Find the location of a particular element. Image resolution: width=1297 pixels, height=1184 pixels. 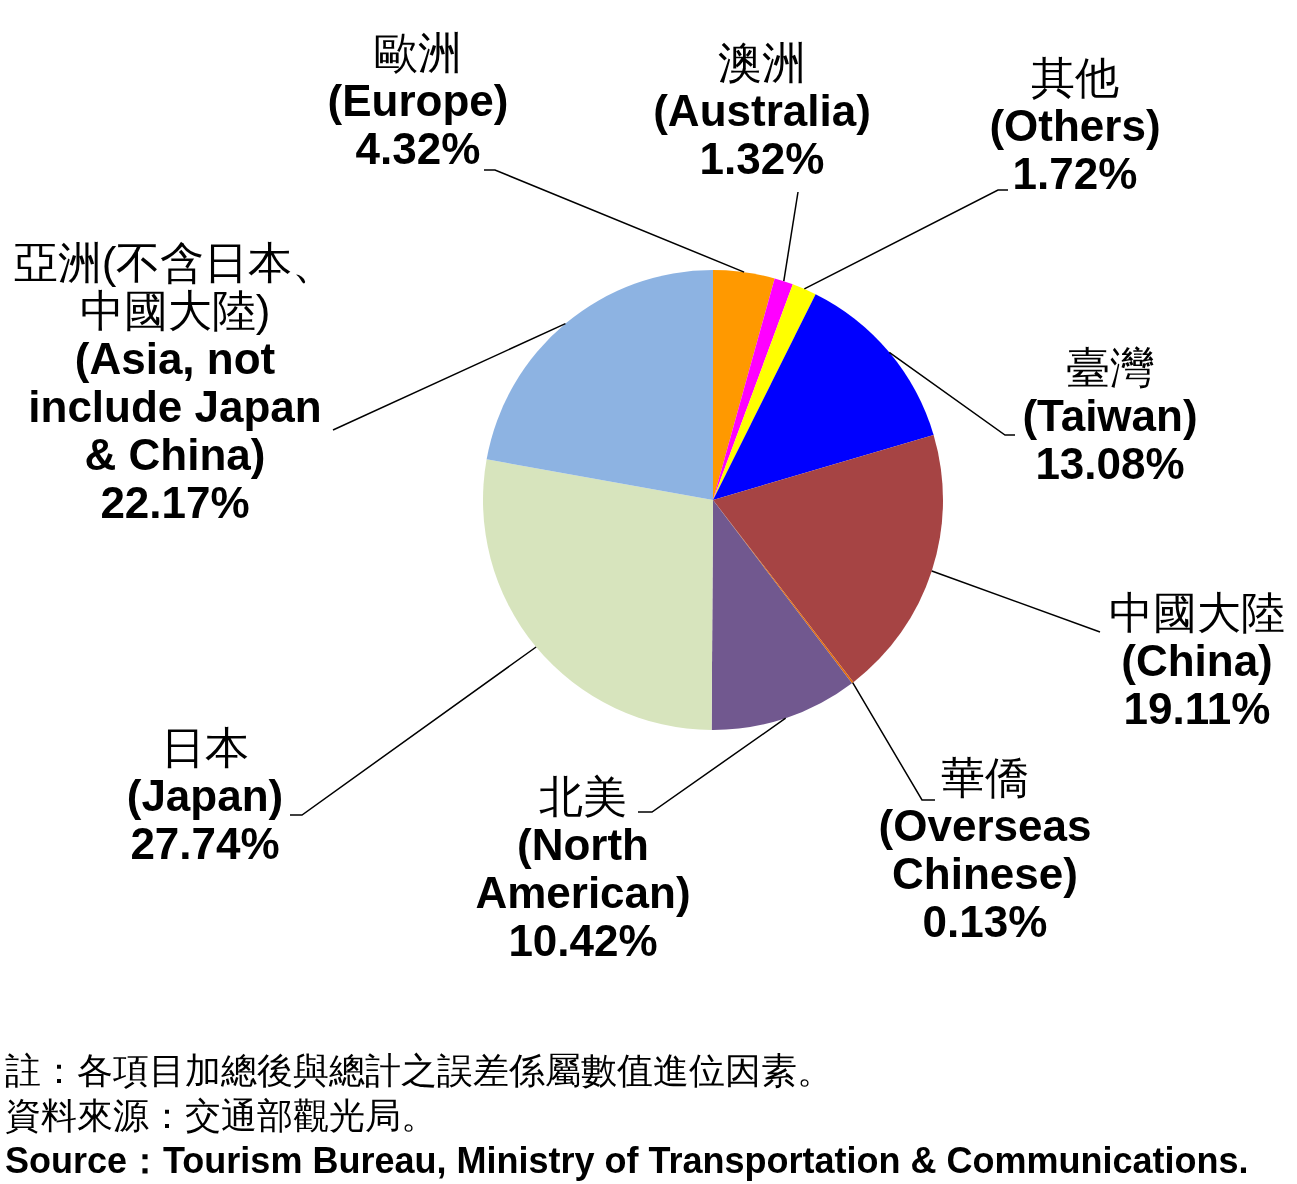

slice-label: 亞洲(不含日本、中國大陸) (Asia, not include Japan & China) is located at coordinates (175, 358).